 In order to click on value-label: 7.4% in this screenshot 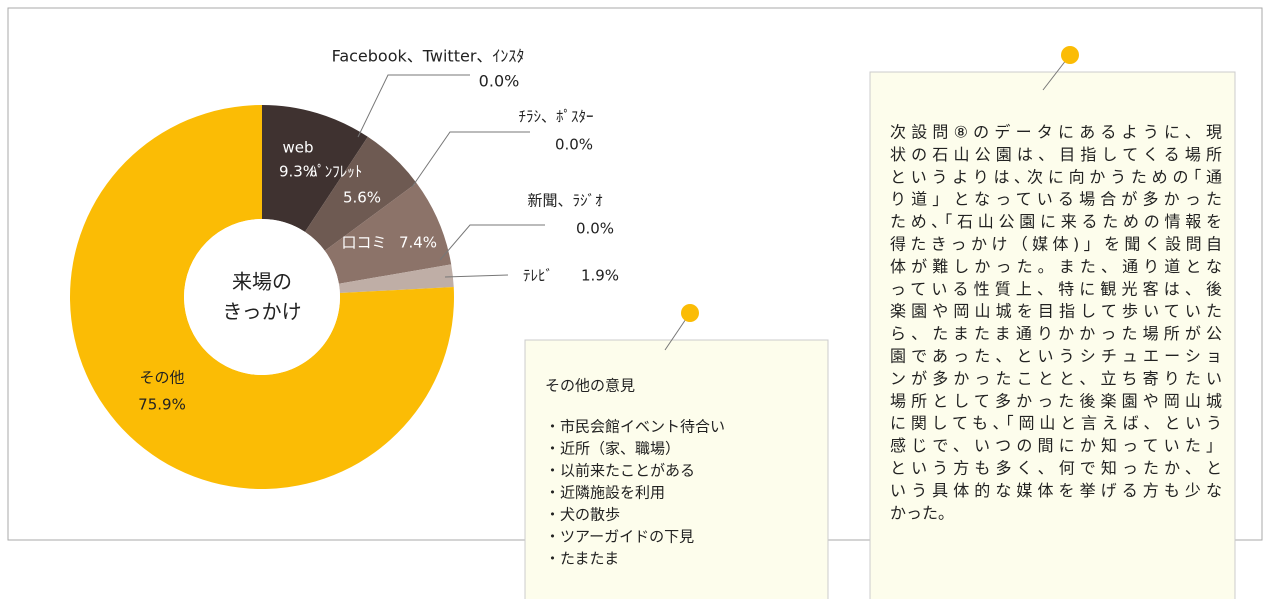, I will do `click(418, 243)`.